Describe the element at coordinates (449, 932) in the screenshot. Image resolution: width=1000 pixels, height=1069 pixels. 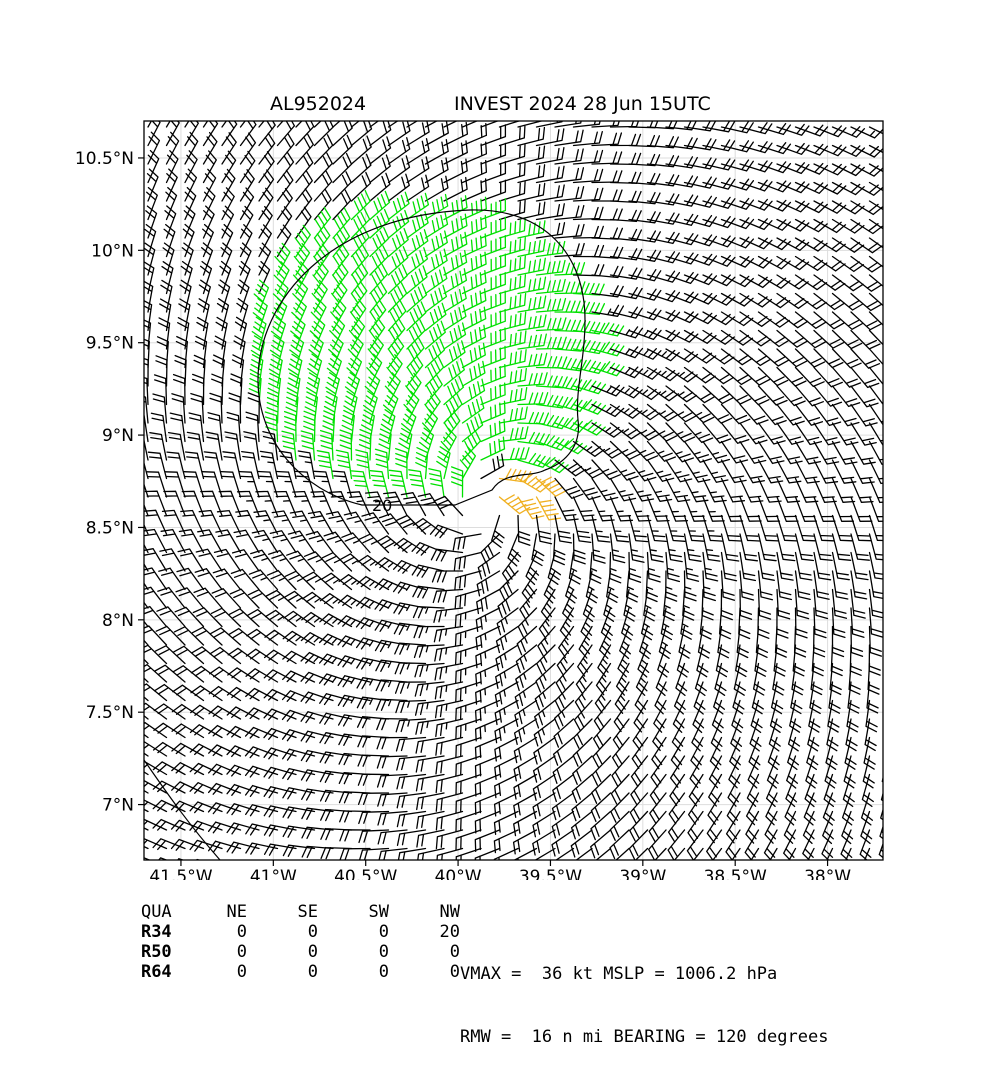
I see `radii-value: 20` at that location.